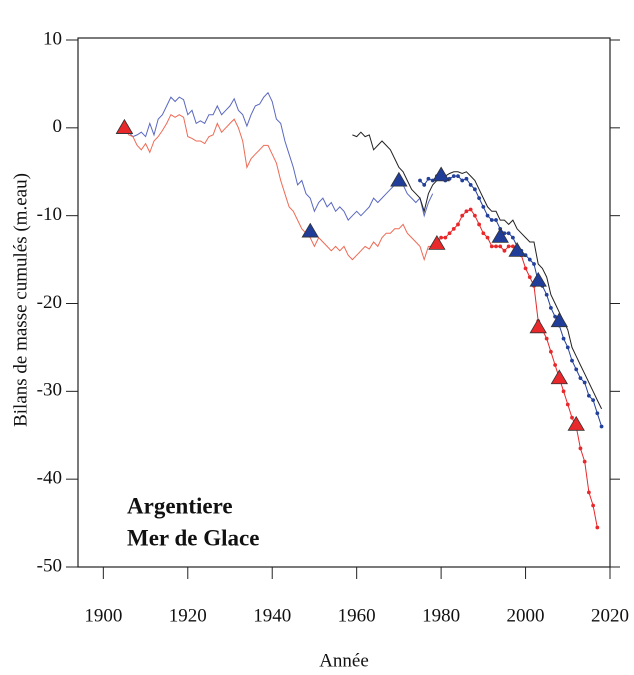 The image size is (634, 675). What do you see at coordinates (49, 302) in the screenshot?
I see `y-tick-label: -20` at bounding box center [49, 302].